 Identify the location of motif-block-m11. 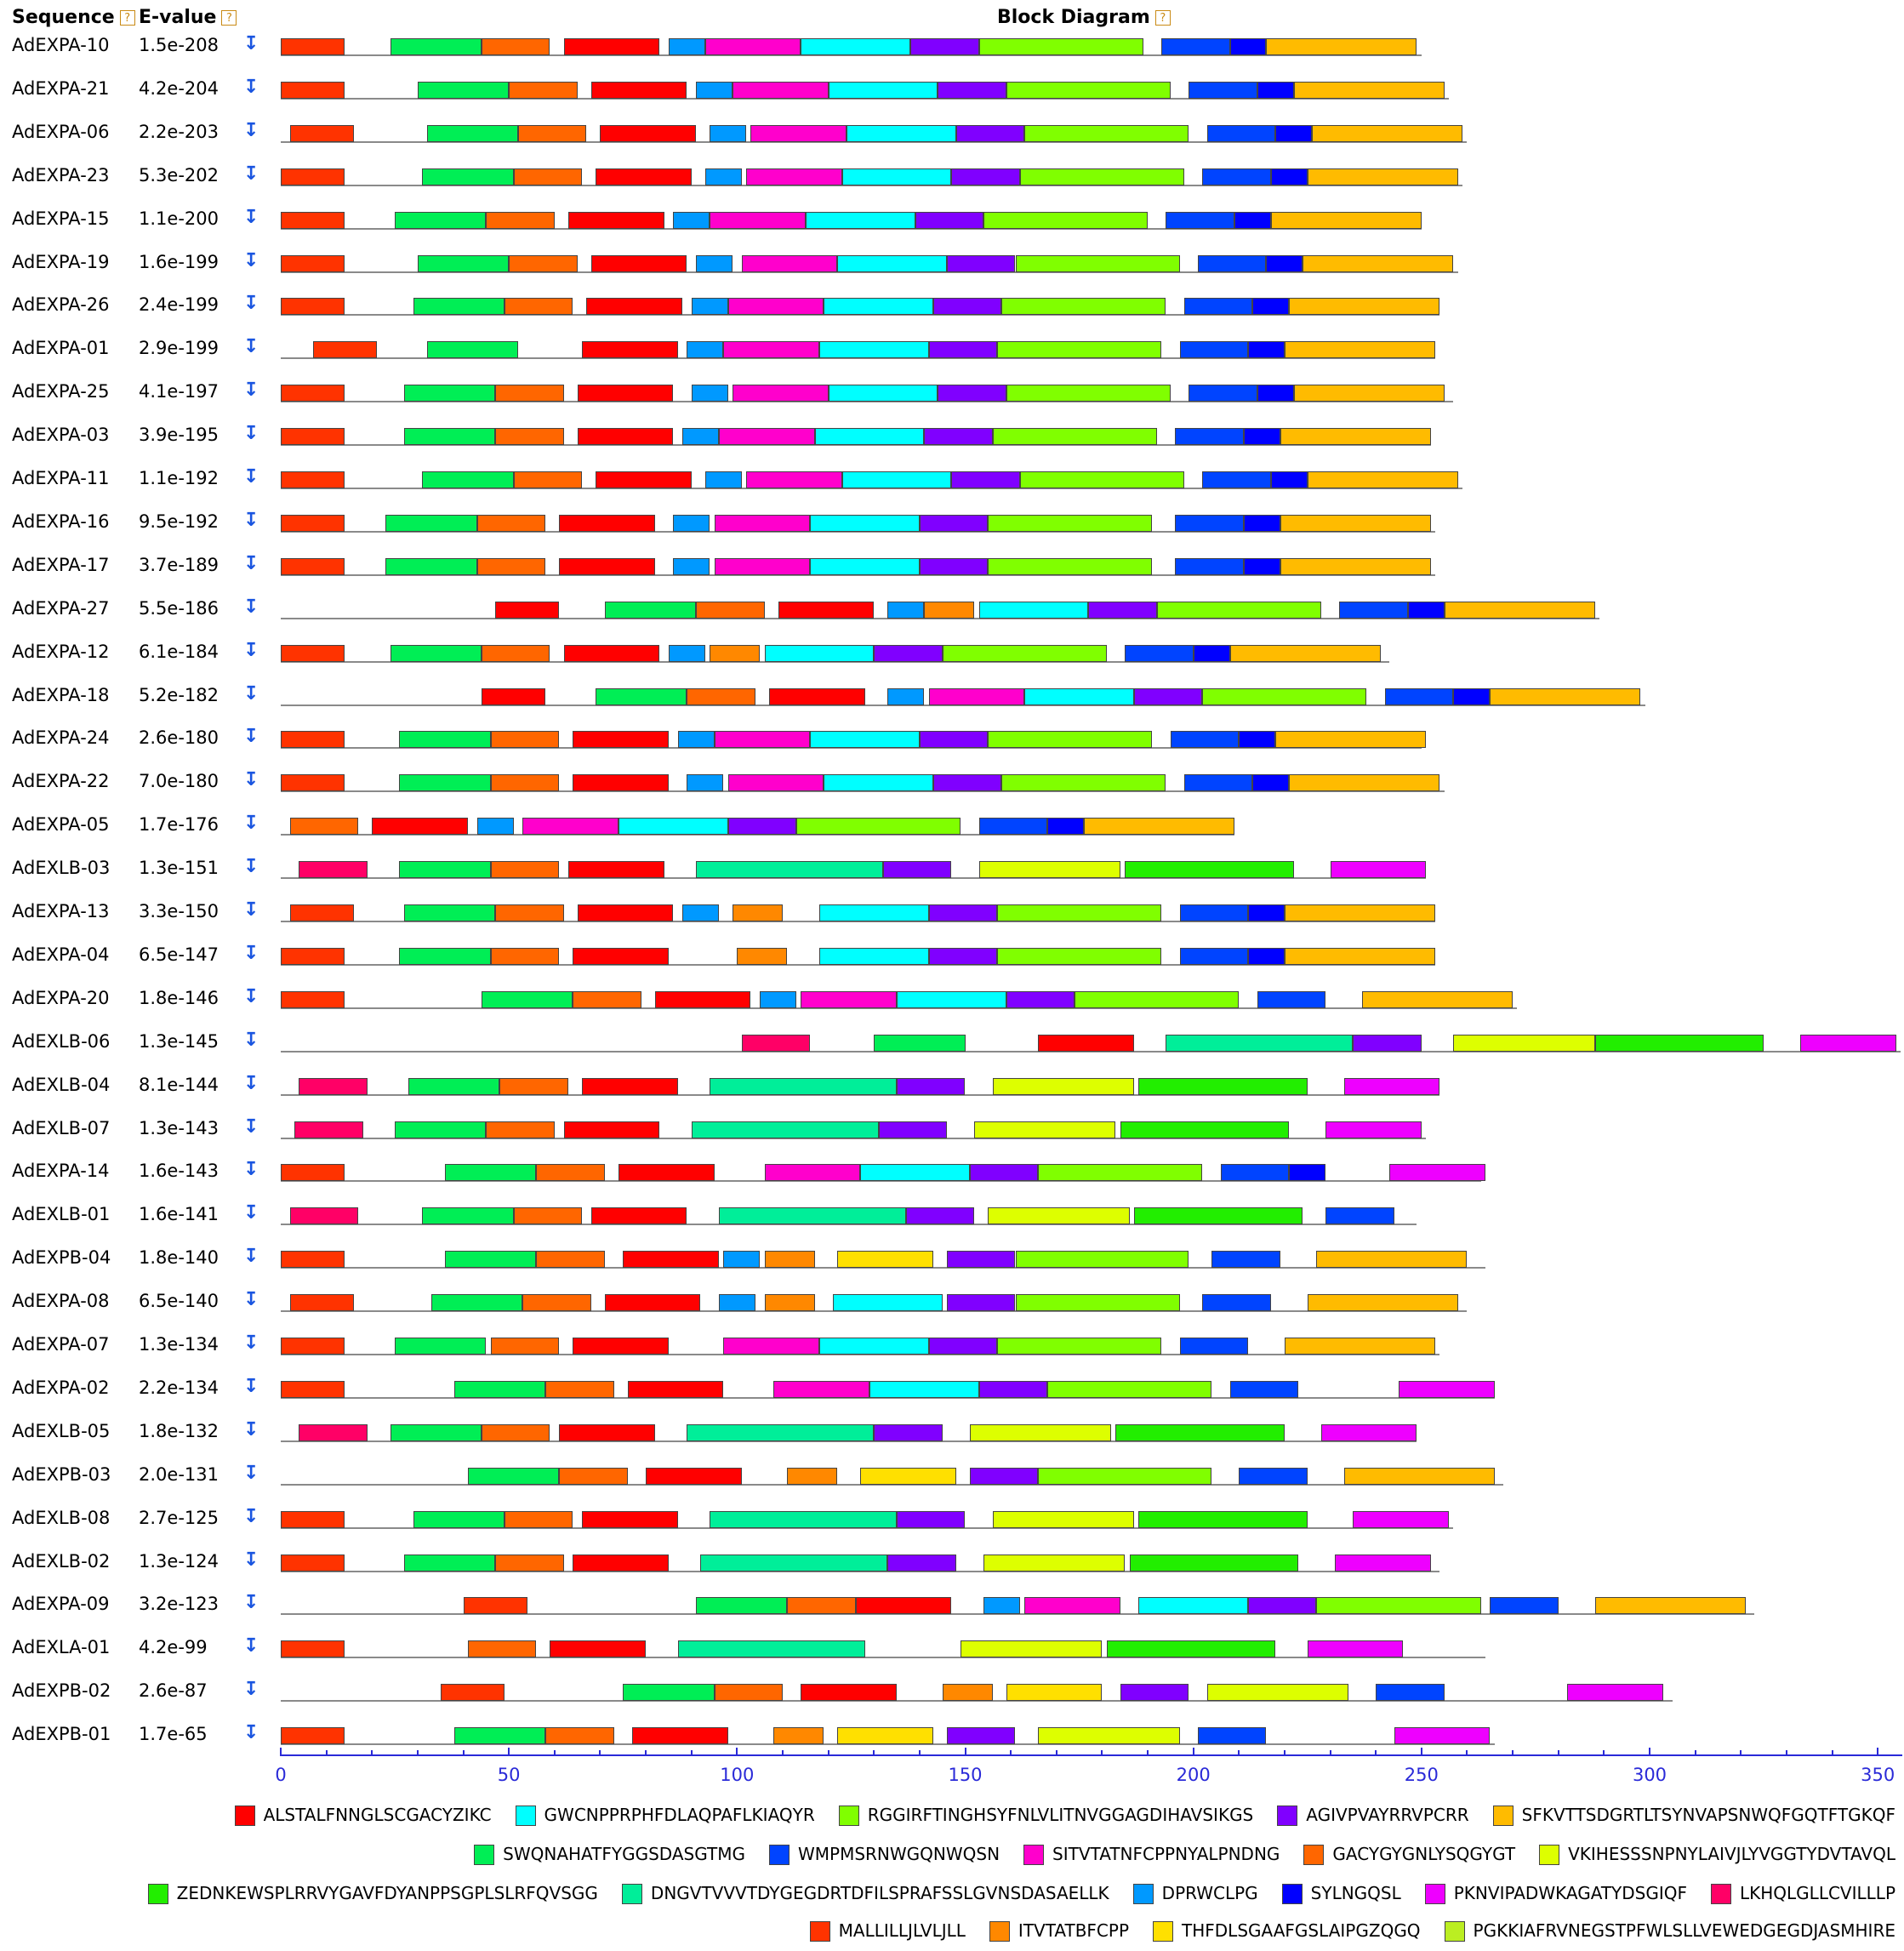
(1209, 870).